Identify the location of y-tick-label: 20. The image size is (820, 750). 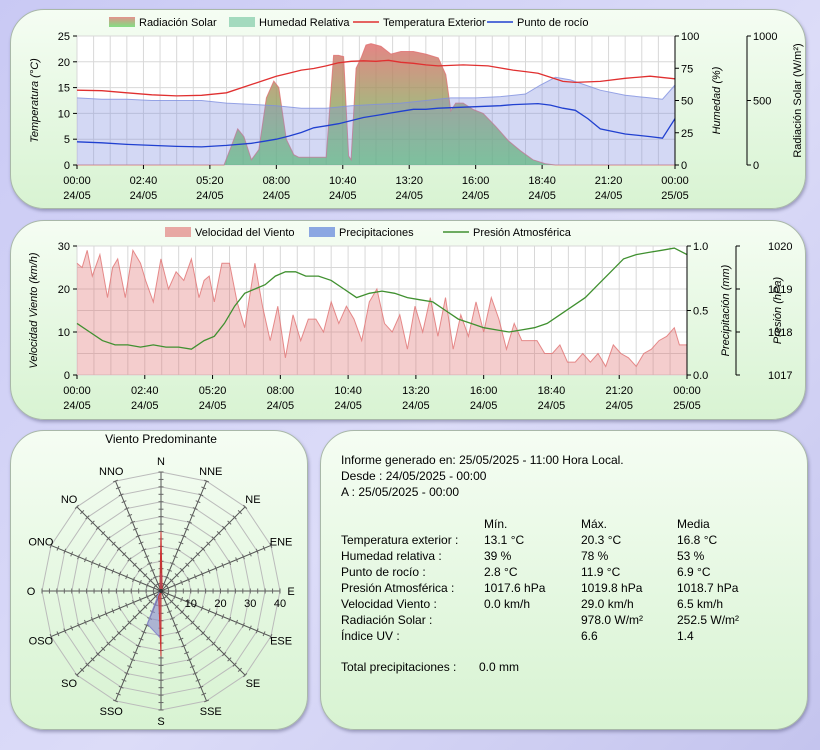
(64, 63).